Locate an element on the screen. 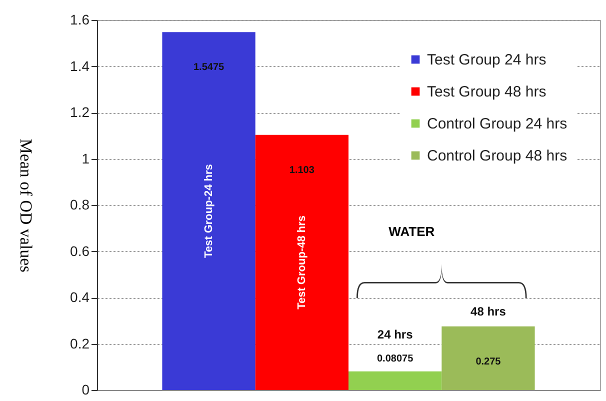  legend-label: Test Group 24 hrs is located at coordinates (486, 60).